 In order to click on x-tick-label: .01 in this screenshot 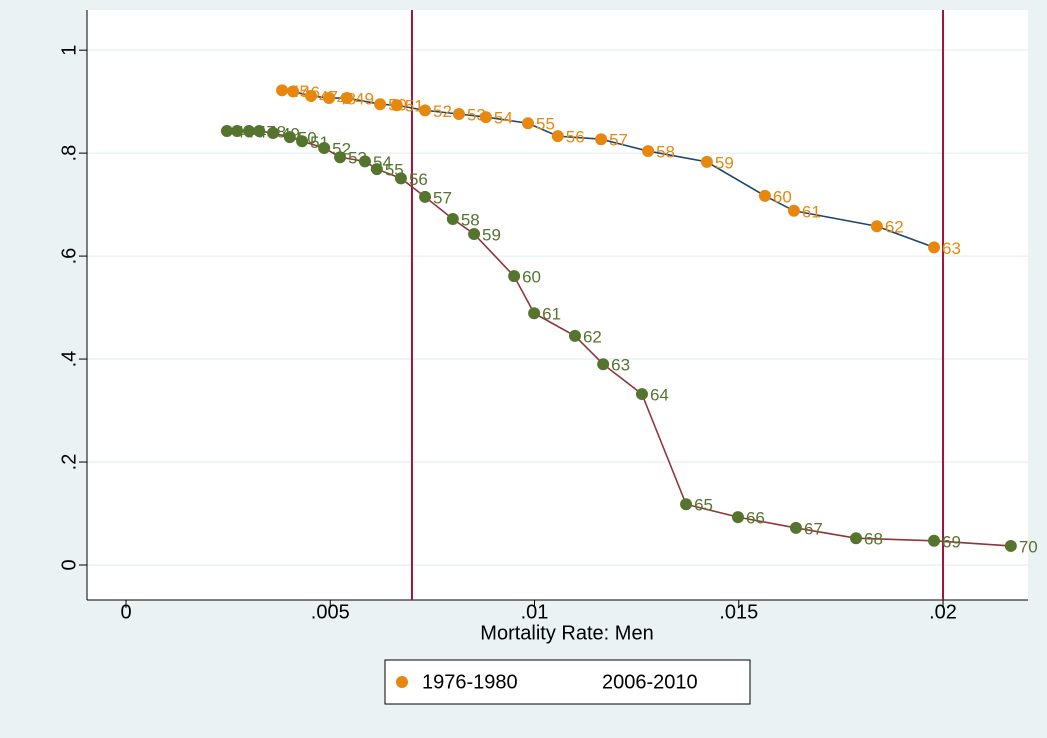, I will do `click(535, 612)`.